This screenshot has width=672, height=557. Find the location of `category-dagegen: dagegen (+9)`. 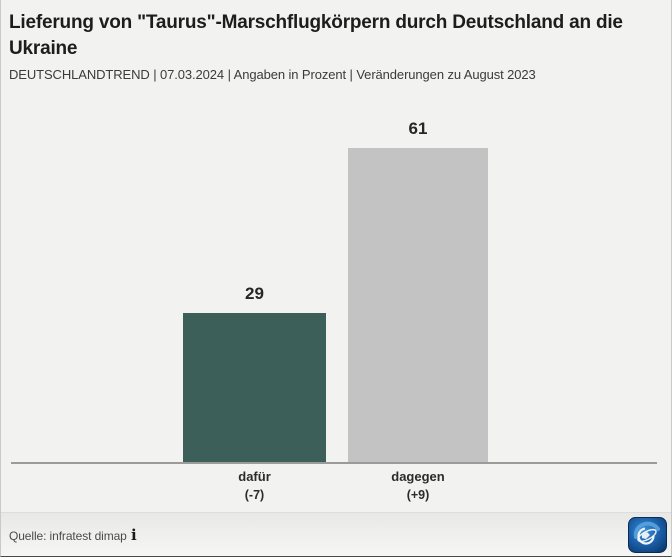

category-dagegen: dagegen (+9) is located at coordinates (418, 485).